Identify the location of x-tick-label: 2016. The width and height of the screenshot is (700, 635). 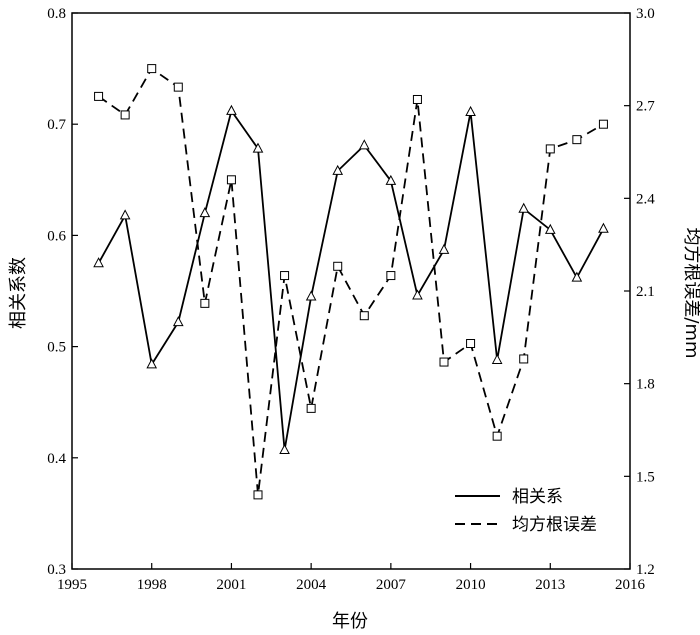
(630, 585).